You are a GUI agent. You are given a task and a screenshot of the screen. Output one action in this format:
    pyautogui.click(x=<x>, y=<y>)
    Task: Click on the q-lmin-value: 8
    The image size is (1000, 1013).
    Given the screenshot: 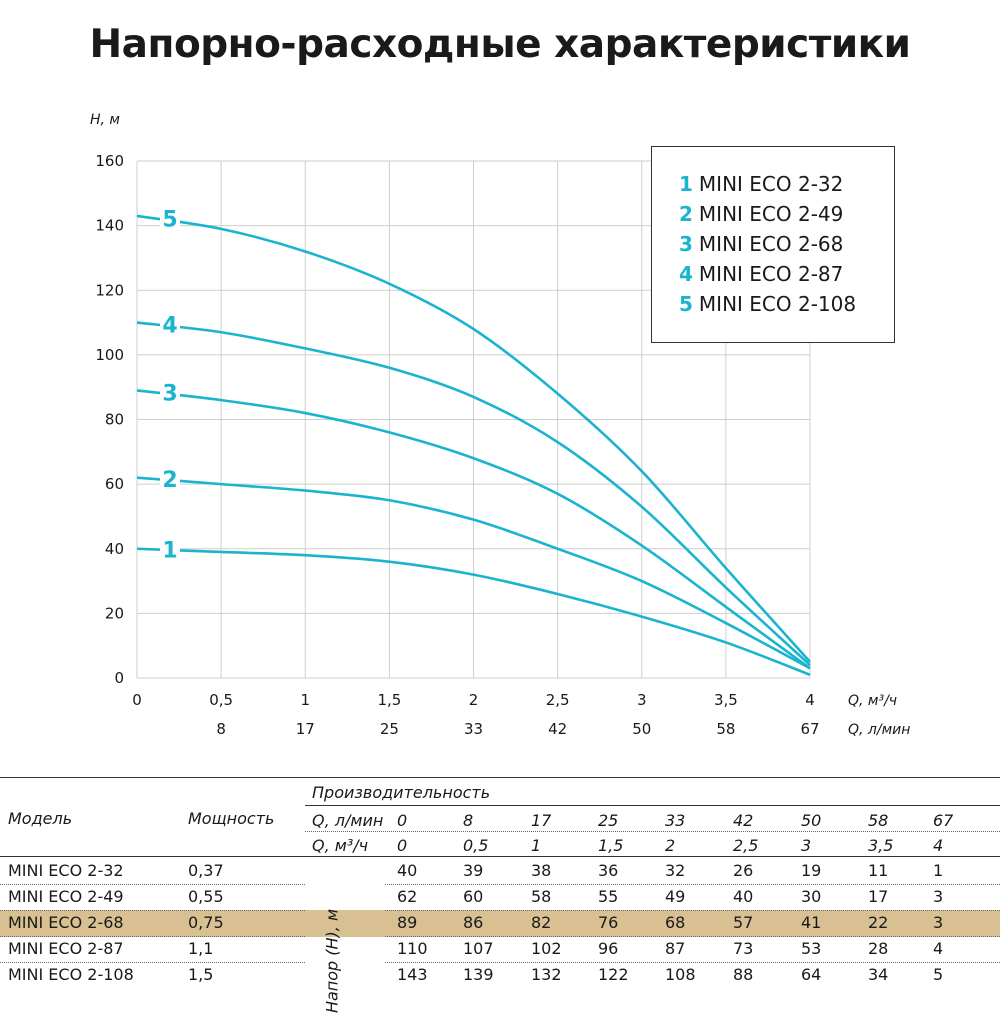 What is the action you would take?
    pyautogui.click(x=468, y=820)
    